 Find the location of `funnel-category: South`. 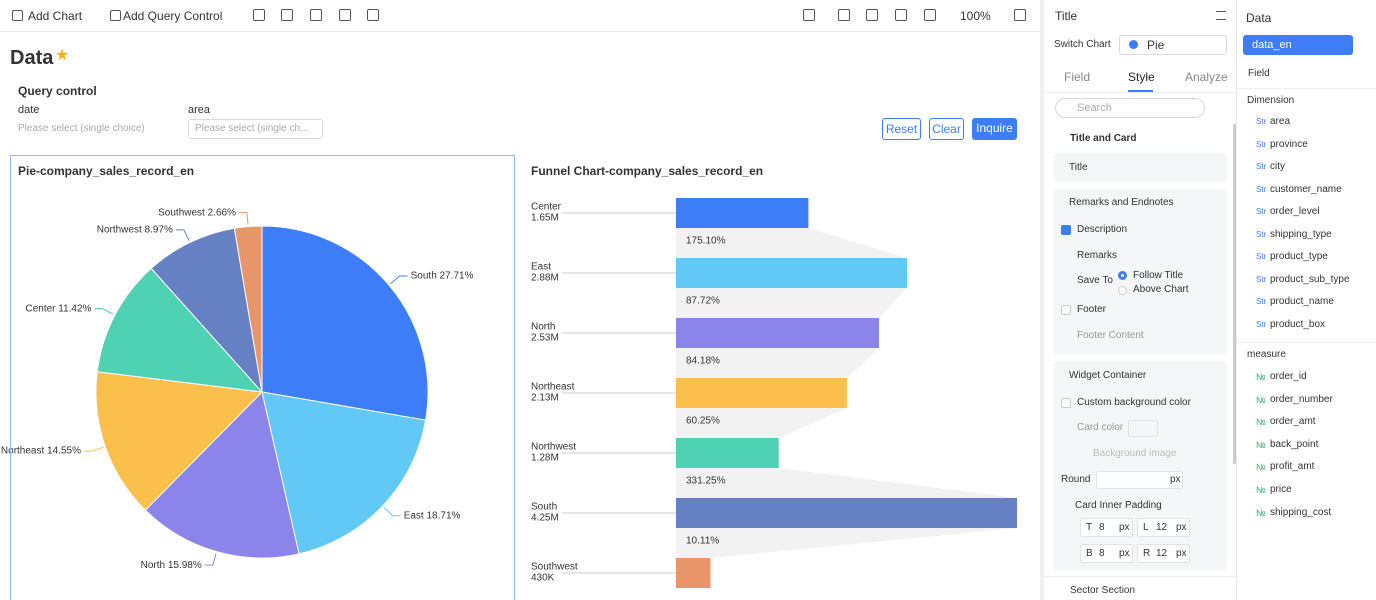

funnel-category: South is located at coordinates (544, 507).